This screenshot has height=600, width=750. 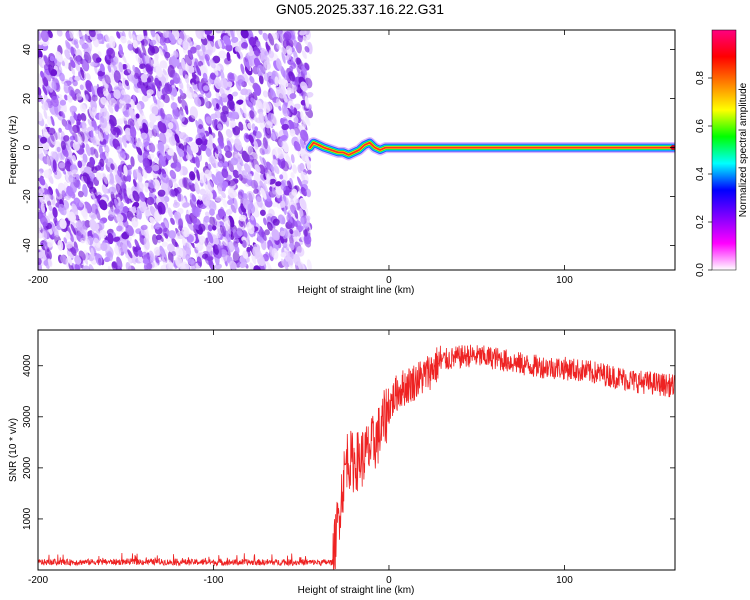 What do you see at coordinates (389, 580) in the screenshot?
I see `x-tick-label: 0` at bounding box center [389, 580].